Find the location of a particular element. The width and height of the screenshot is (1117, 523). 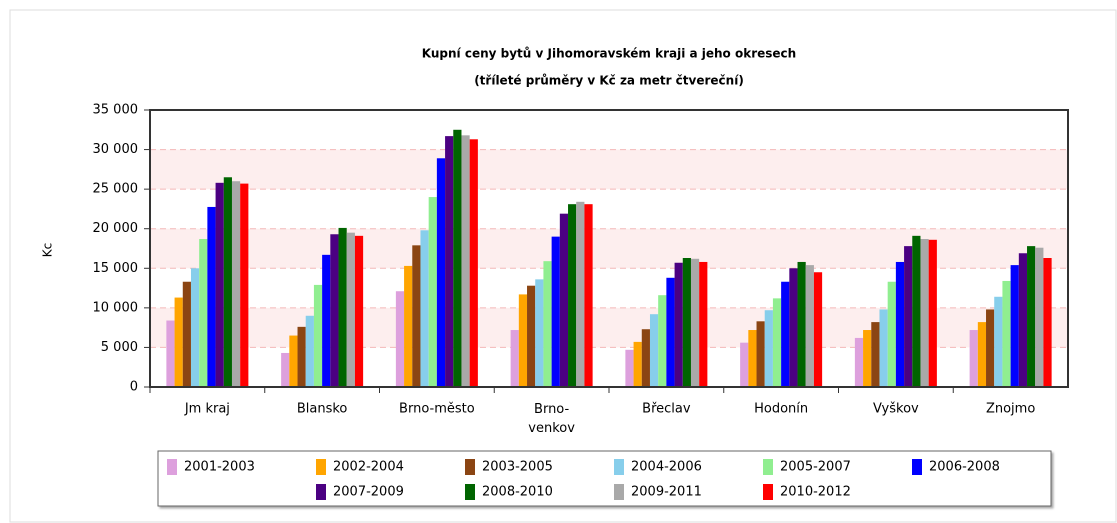

y-tick-label: 35 000 is located at coordinates (116, 110).